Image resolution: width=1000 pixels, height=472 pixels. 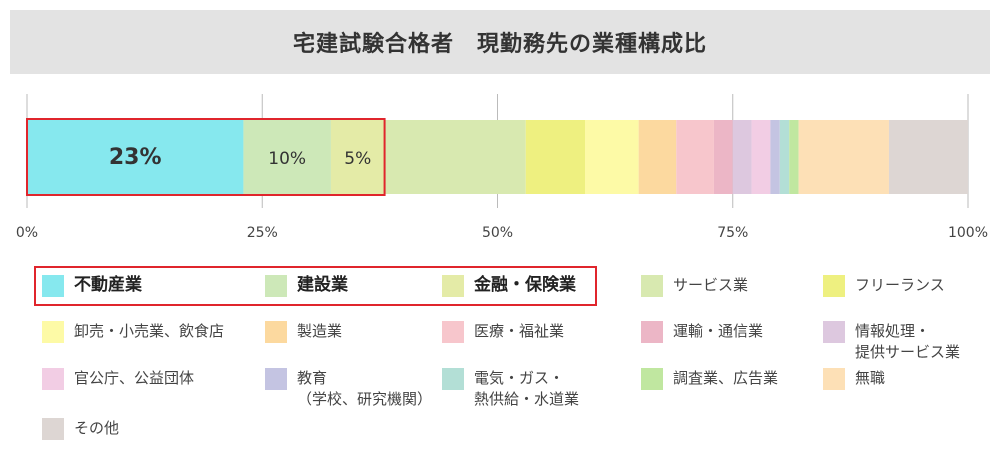 I want to click on legend-label: 調査業、広告業, so click(x=726, y=378).